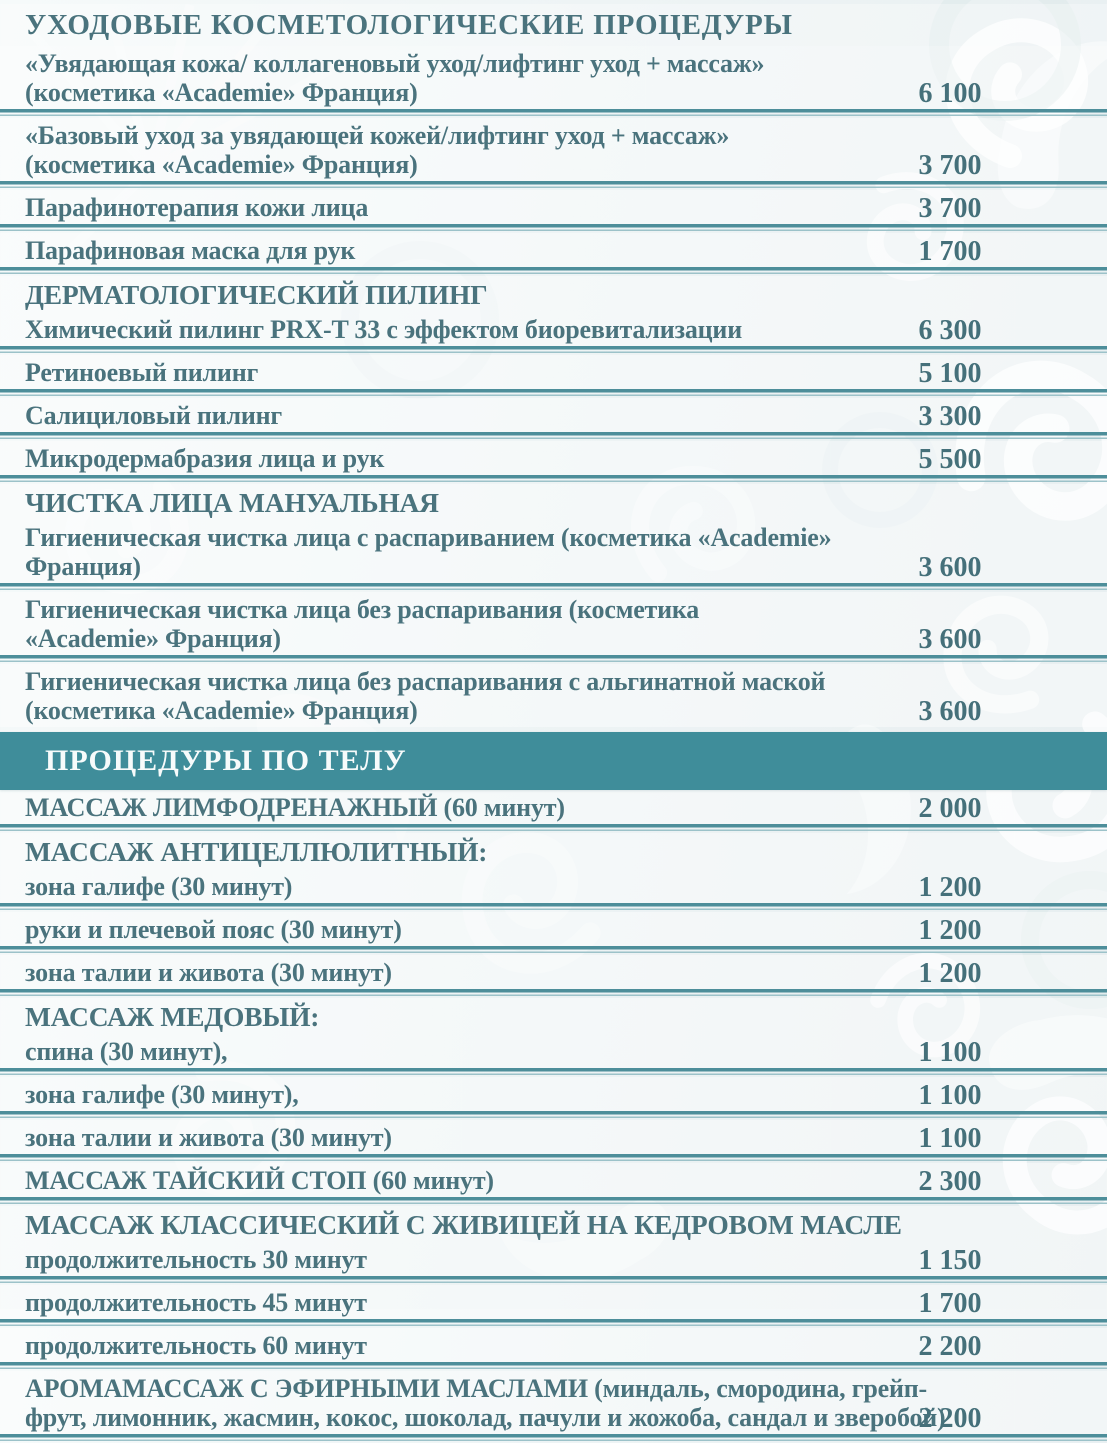 This screenshot has width=1107, height=1443. What do you see at coordinates (553, 1259) in the screenshot?
I see `price-row: продолжительность 30 минут 1 150` at bounding box center [553, 1259].